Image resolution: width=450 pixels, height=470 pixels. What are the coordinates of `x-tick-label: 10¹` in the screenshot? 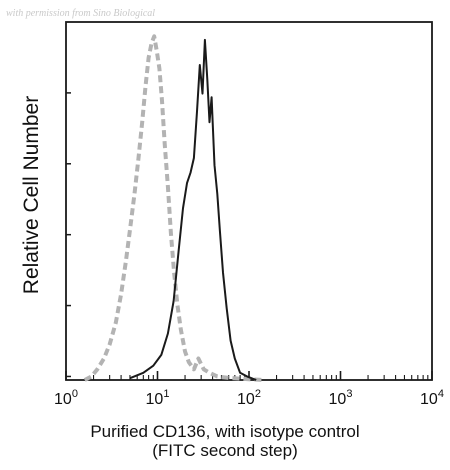 It's located at (158, 398).